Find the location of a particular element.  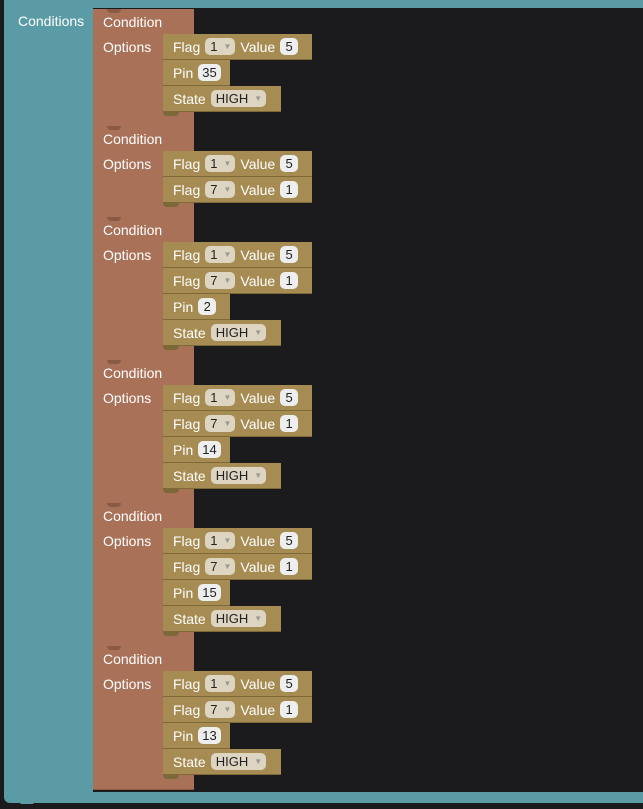

pin-block: Pin 2 is located at coordinates (196, 307).